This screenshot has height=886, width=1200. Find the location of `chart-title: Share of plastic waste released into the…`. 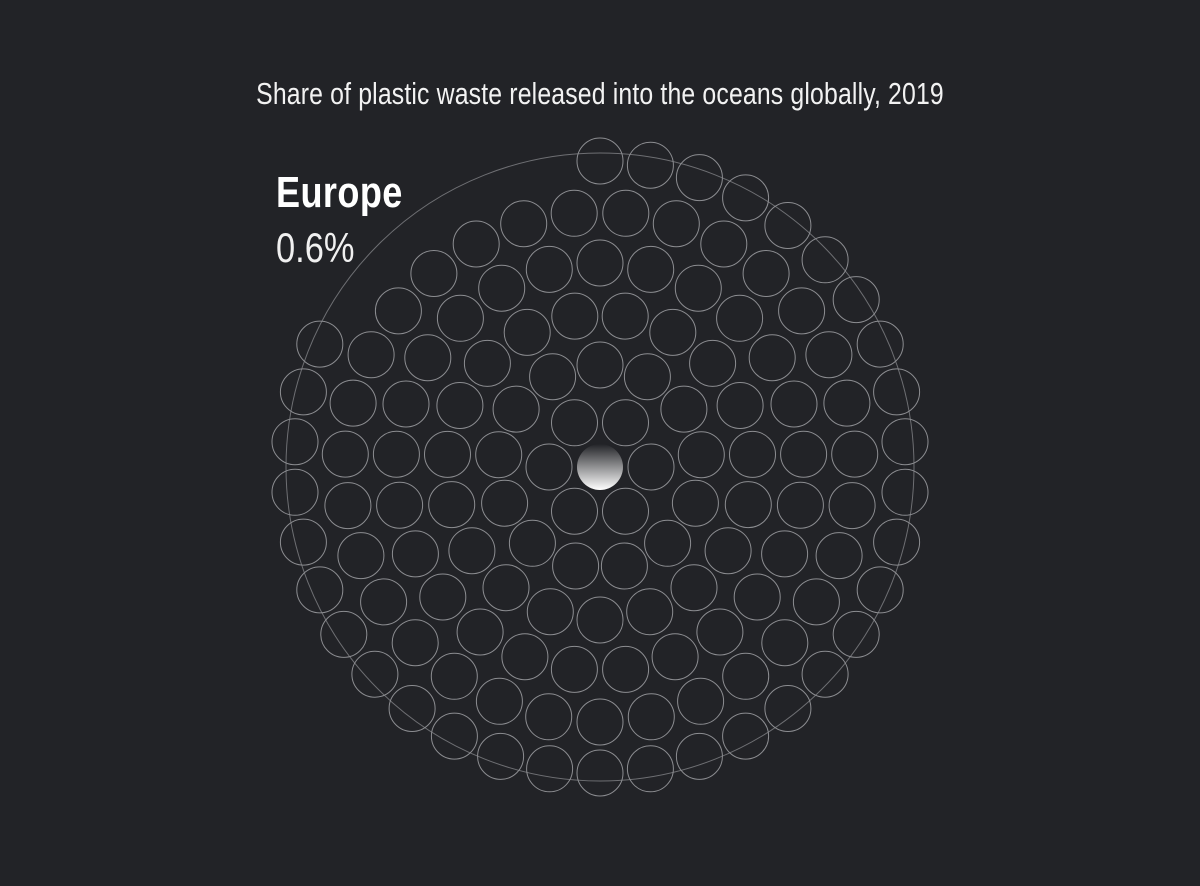

chart-title: Share of plastic waste released into the… is located at coordinates (600, 93).